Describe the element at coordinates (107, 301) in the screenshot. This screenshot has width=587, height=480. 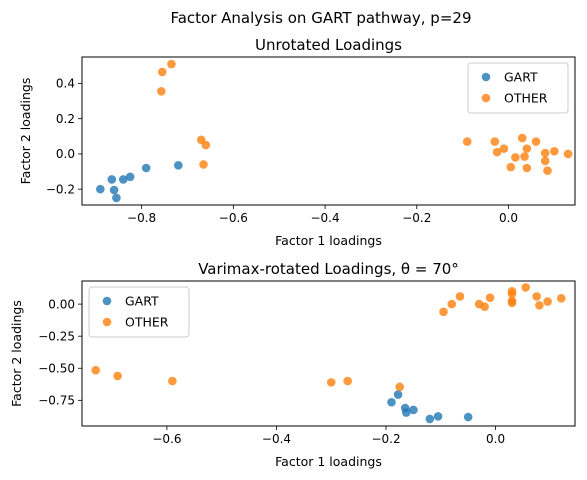
I see `varimax-legend-marker-gart` at that location.